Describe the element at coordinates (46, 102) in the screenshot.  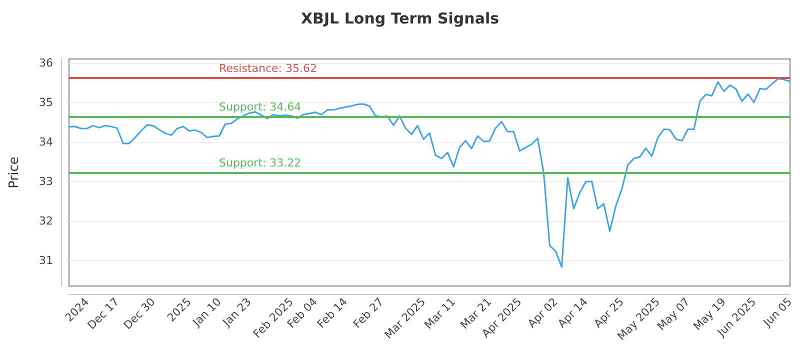
I see `y-tick-label: 35` at that location.